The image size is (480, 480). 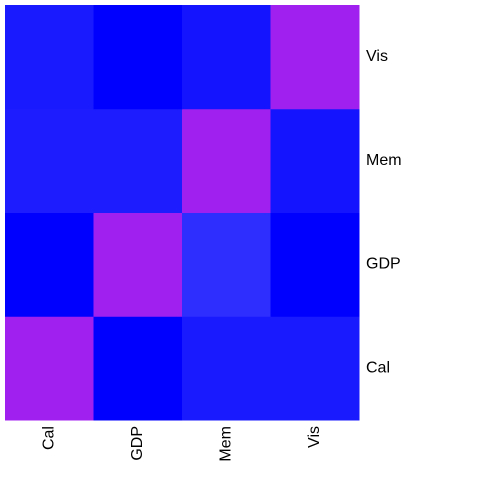 I want to click on heatmap-cell-gdp-mem, so click(x=226, y=264).